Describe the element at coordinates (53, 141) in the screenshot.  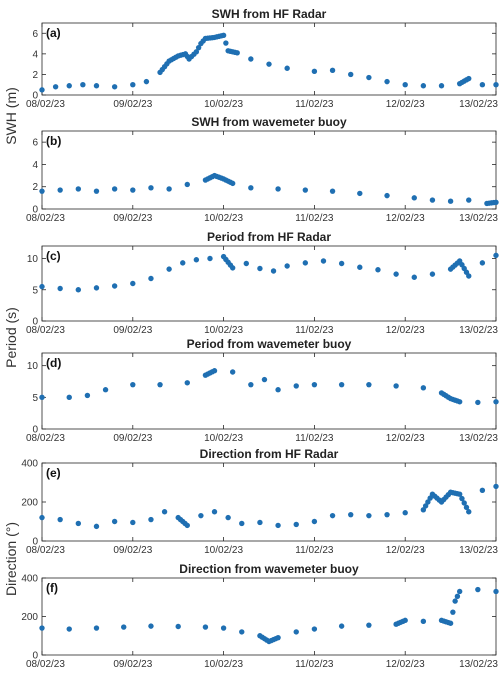
I see `panel-label: (b)` at that location.